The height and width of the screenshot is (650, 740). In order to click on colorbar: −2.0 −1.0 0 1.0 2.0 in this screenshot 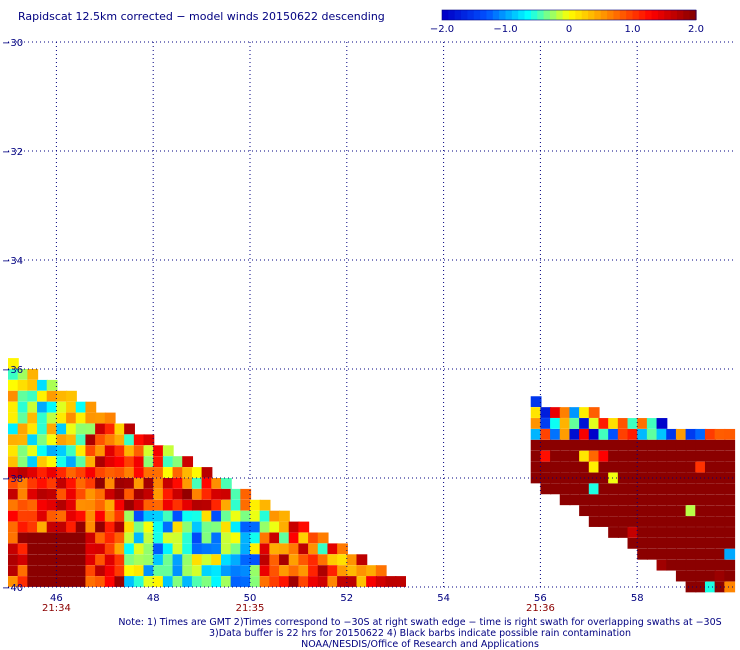, I will do `click(567, 22)`.